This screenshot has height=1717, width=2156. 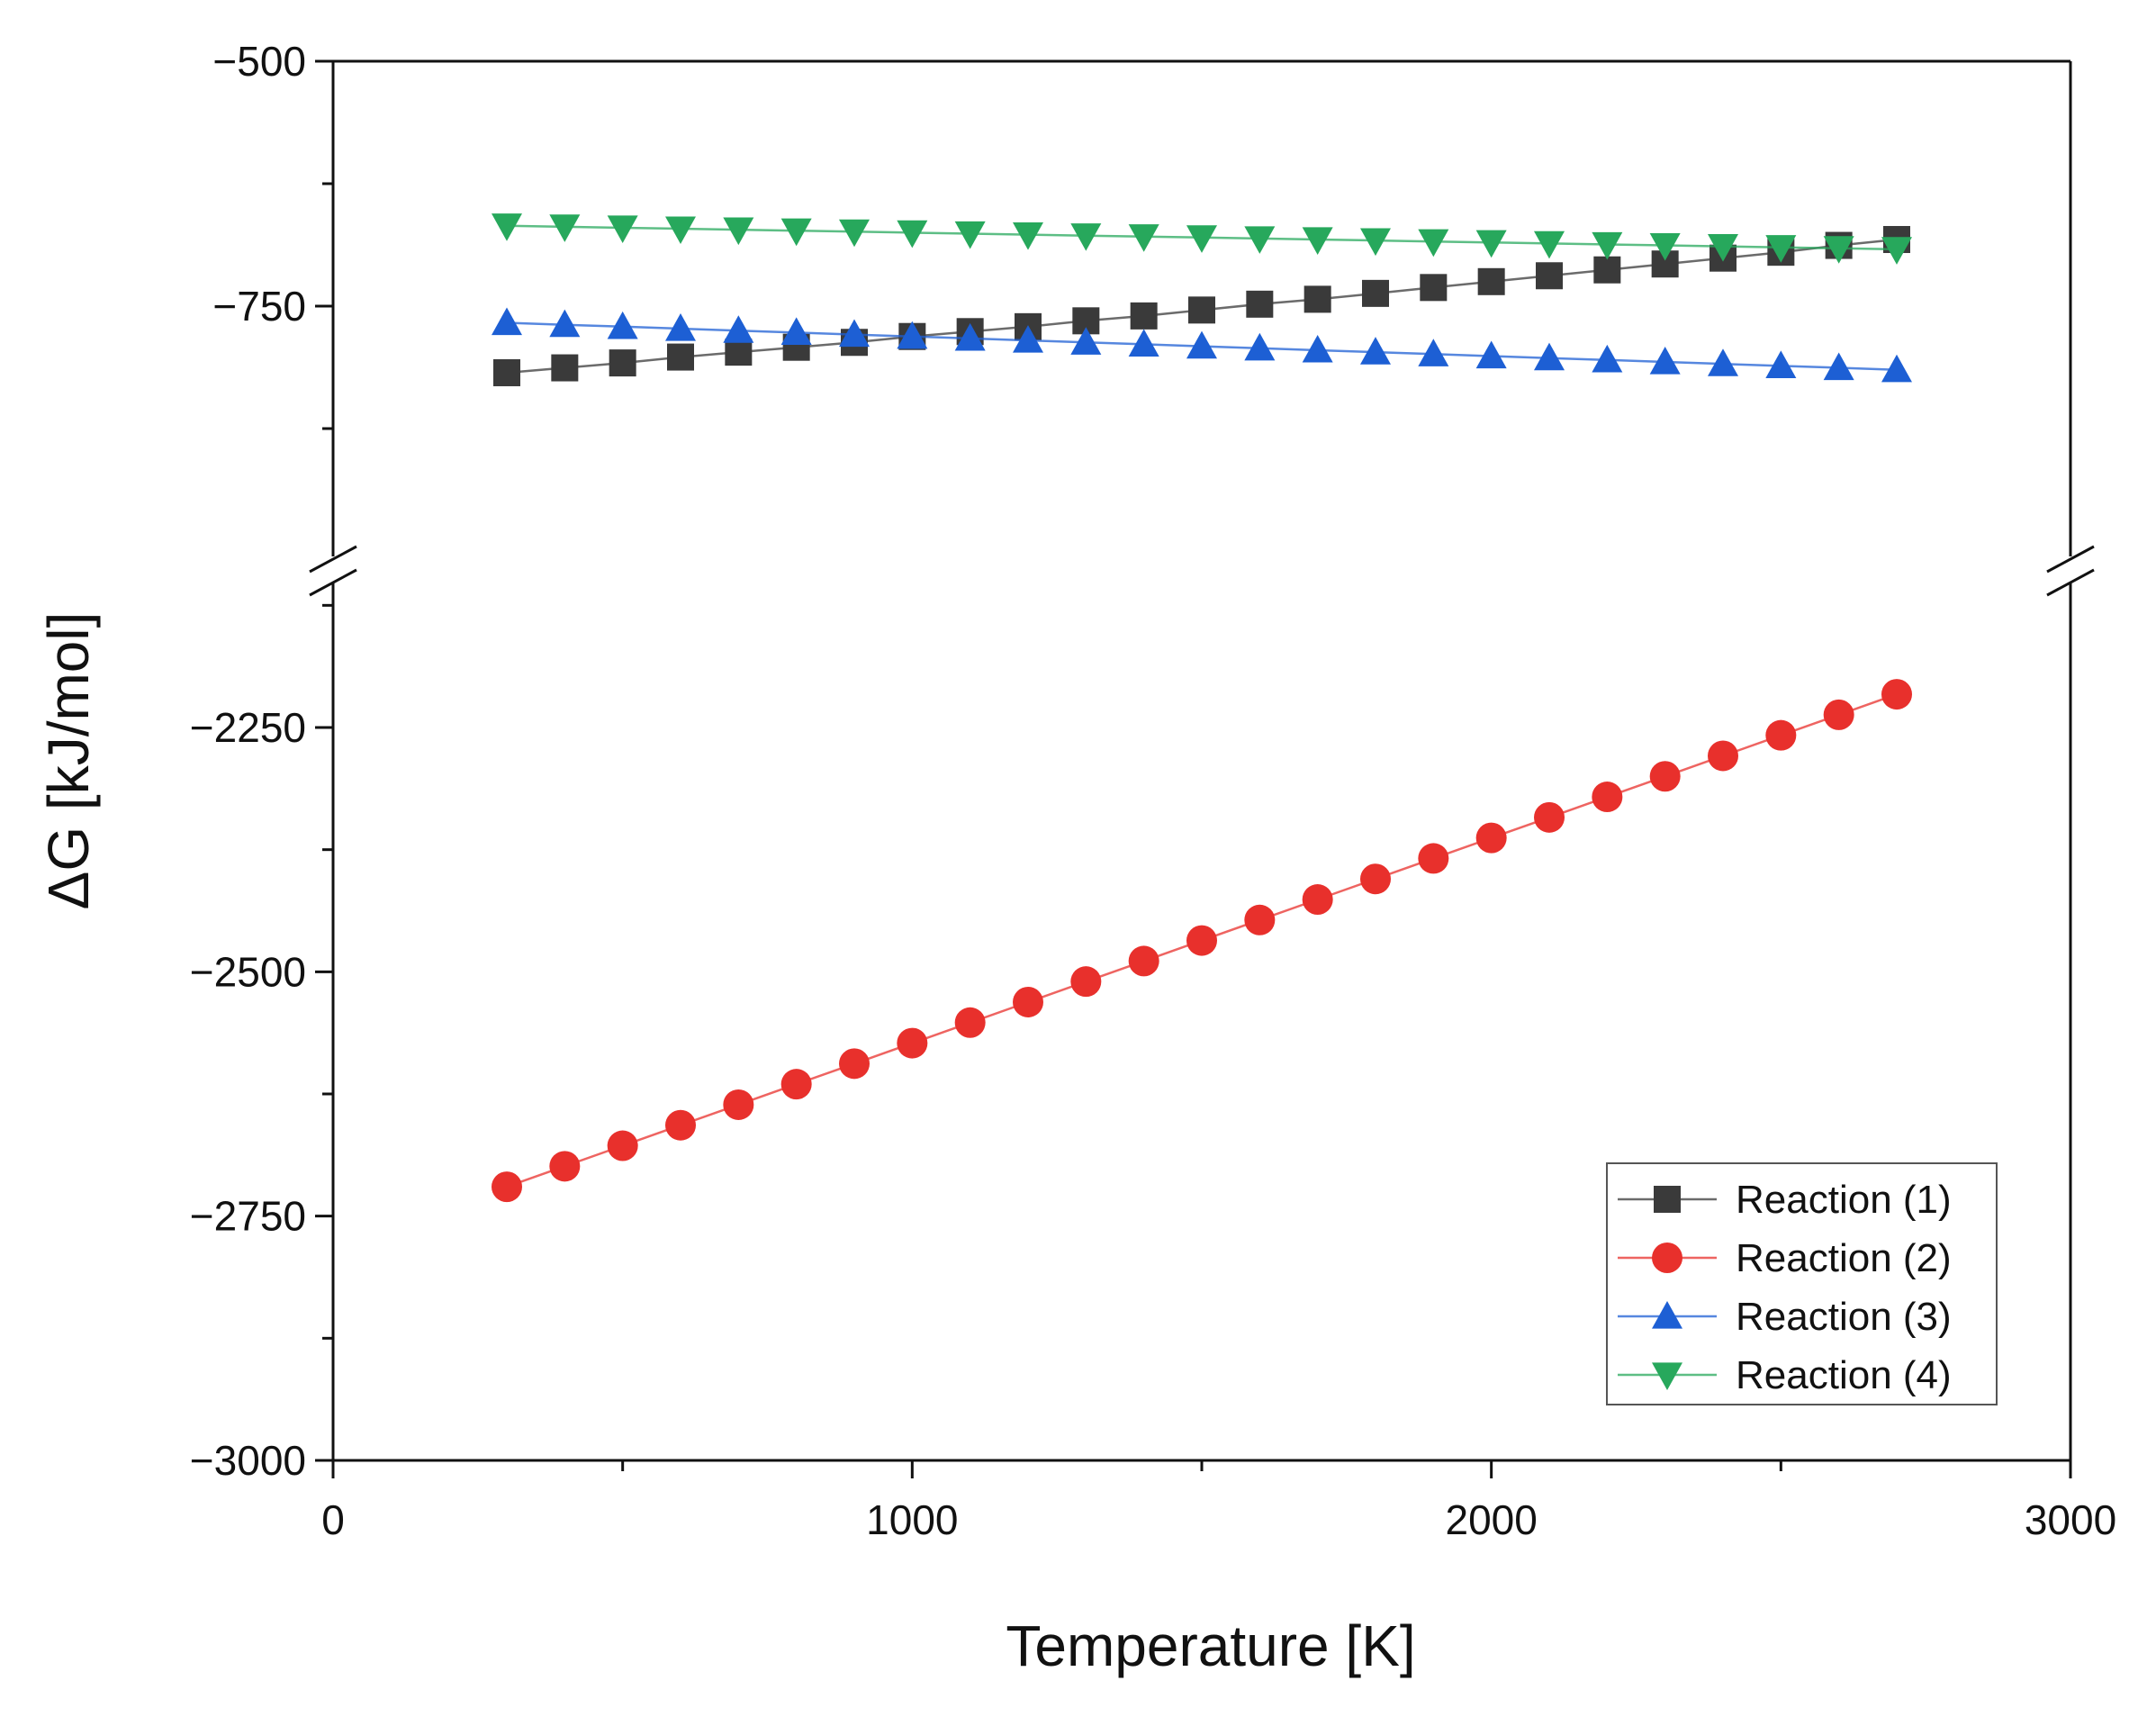 I want to click on x-axis-title: Temperature [K], so click(x=1210, y=1645).